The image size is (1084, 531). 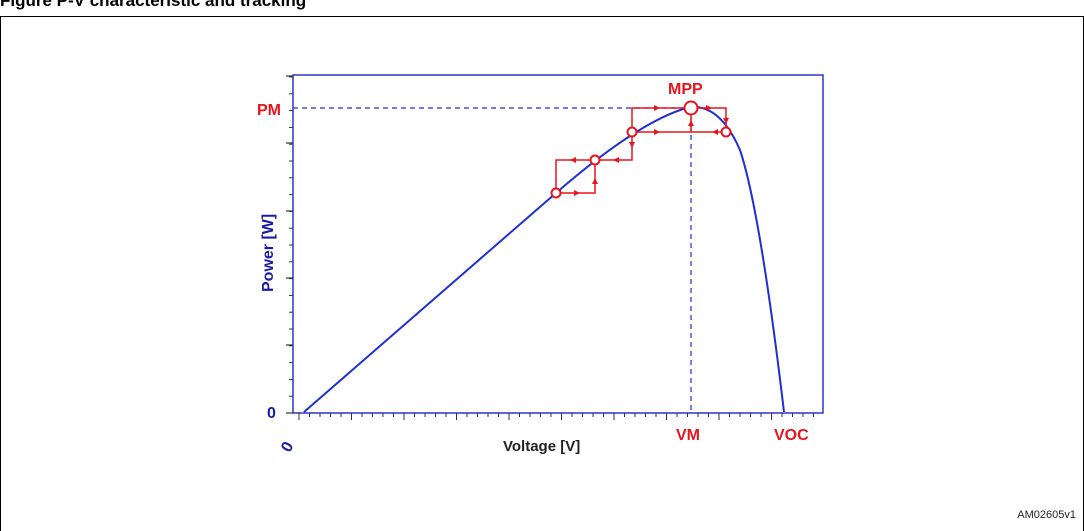 I want to click on x-axis-title: Voltage [V], so click(x=541, y=446).